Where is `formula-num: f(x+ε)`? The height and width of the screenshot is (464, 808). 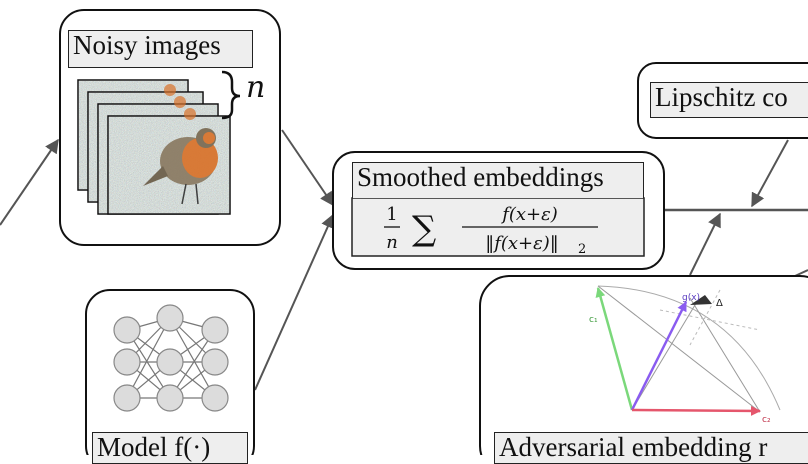
formula-num: f(x+ε) is located at coordinates (529, 214).